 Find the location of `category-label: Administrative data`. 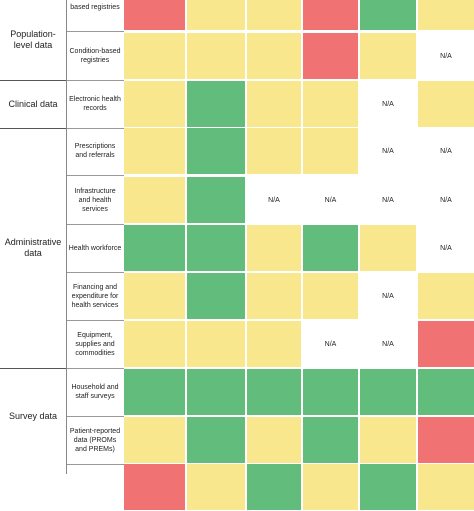

category-label: Administrative data is located at coordinates (33, 247).